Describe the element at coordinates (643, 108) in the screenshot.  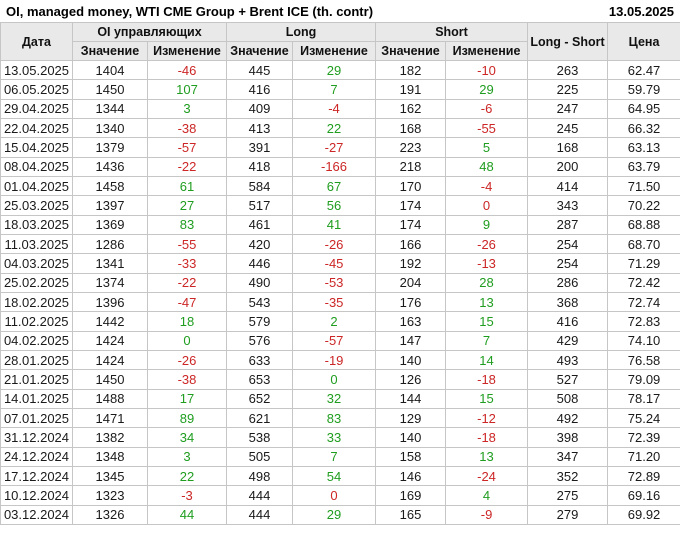
I see `cell-price: 64.95` at that location.